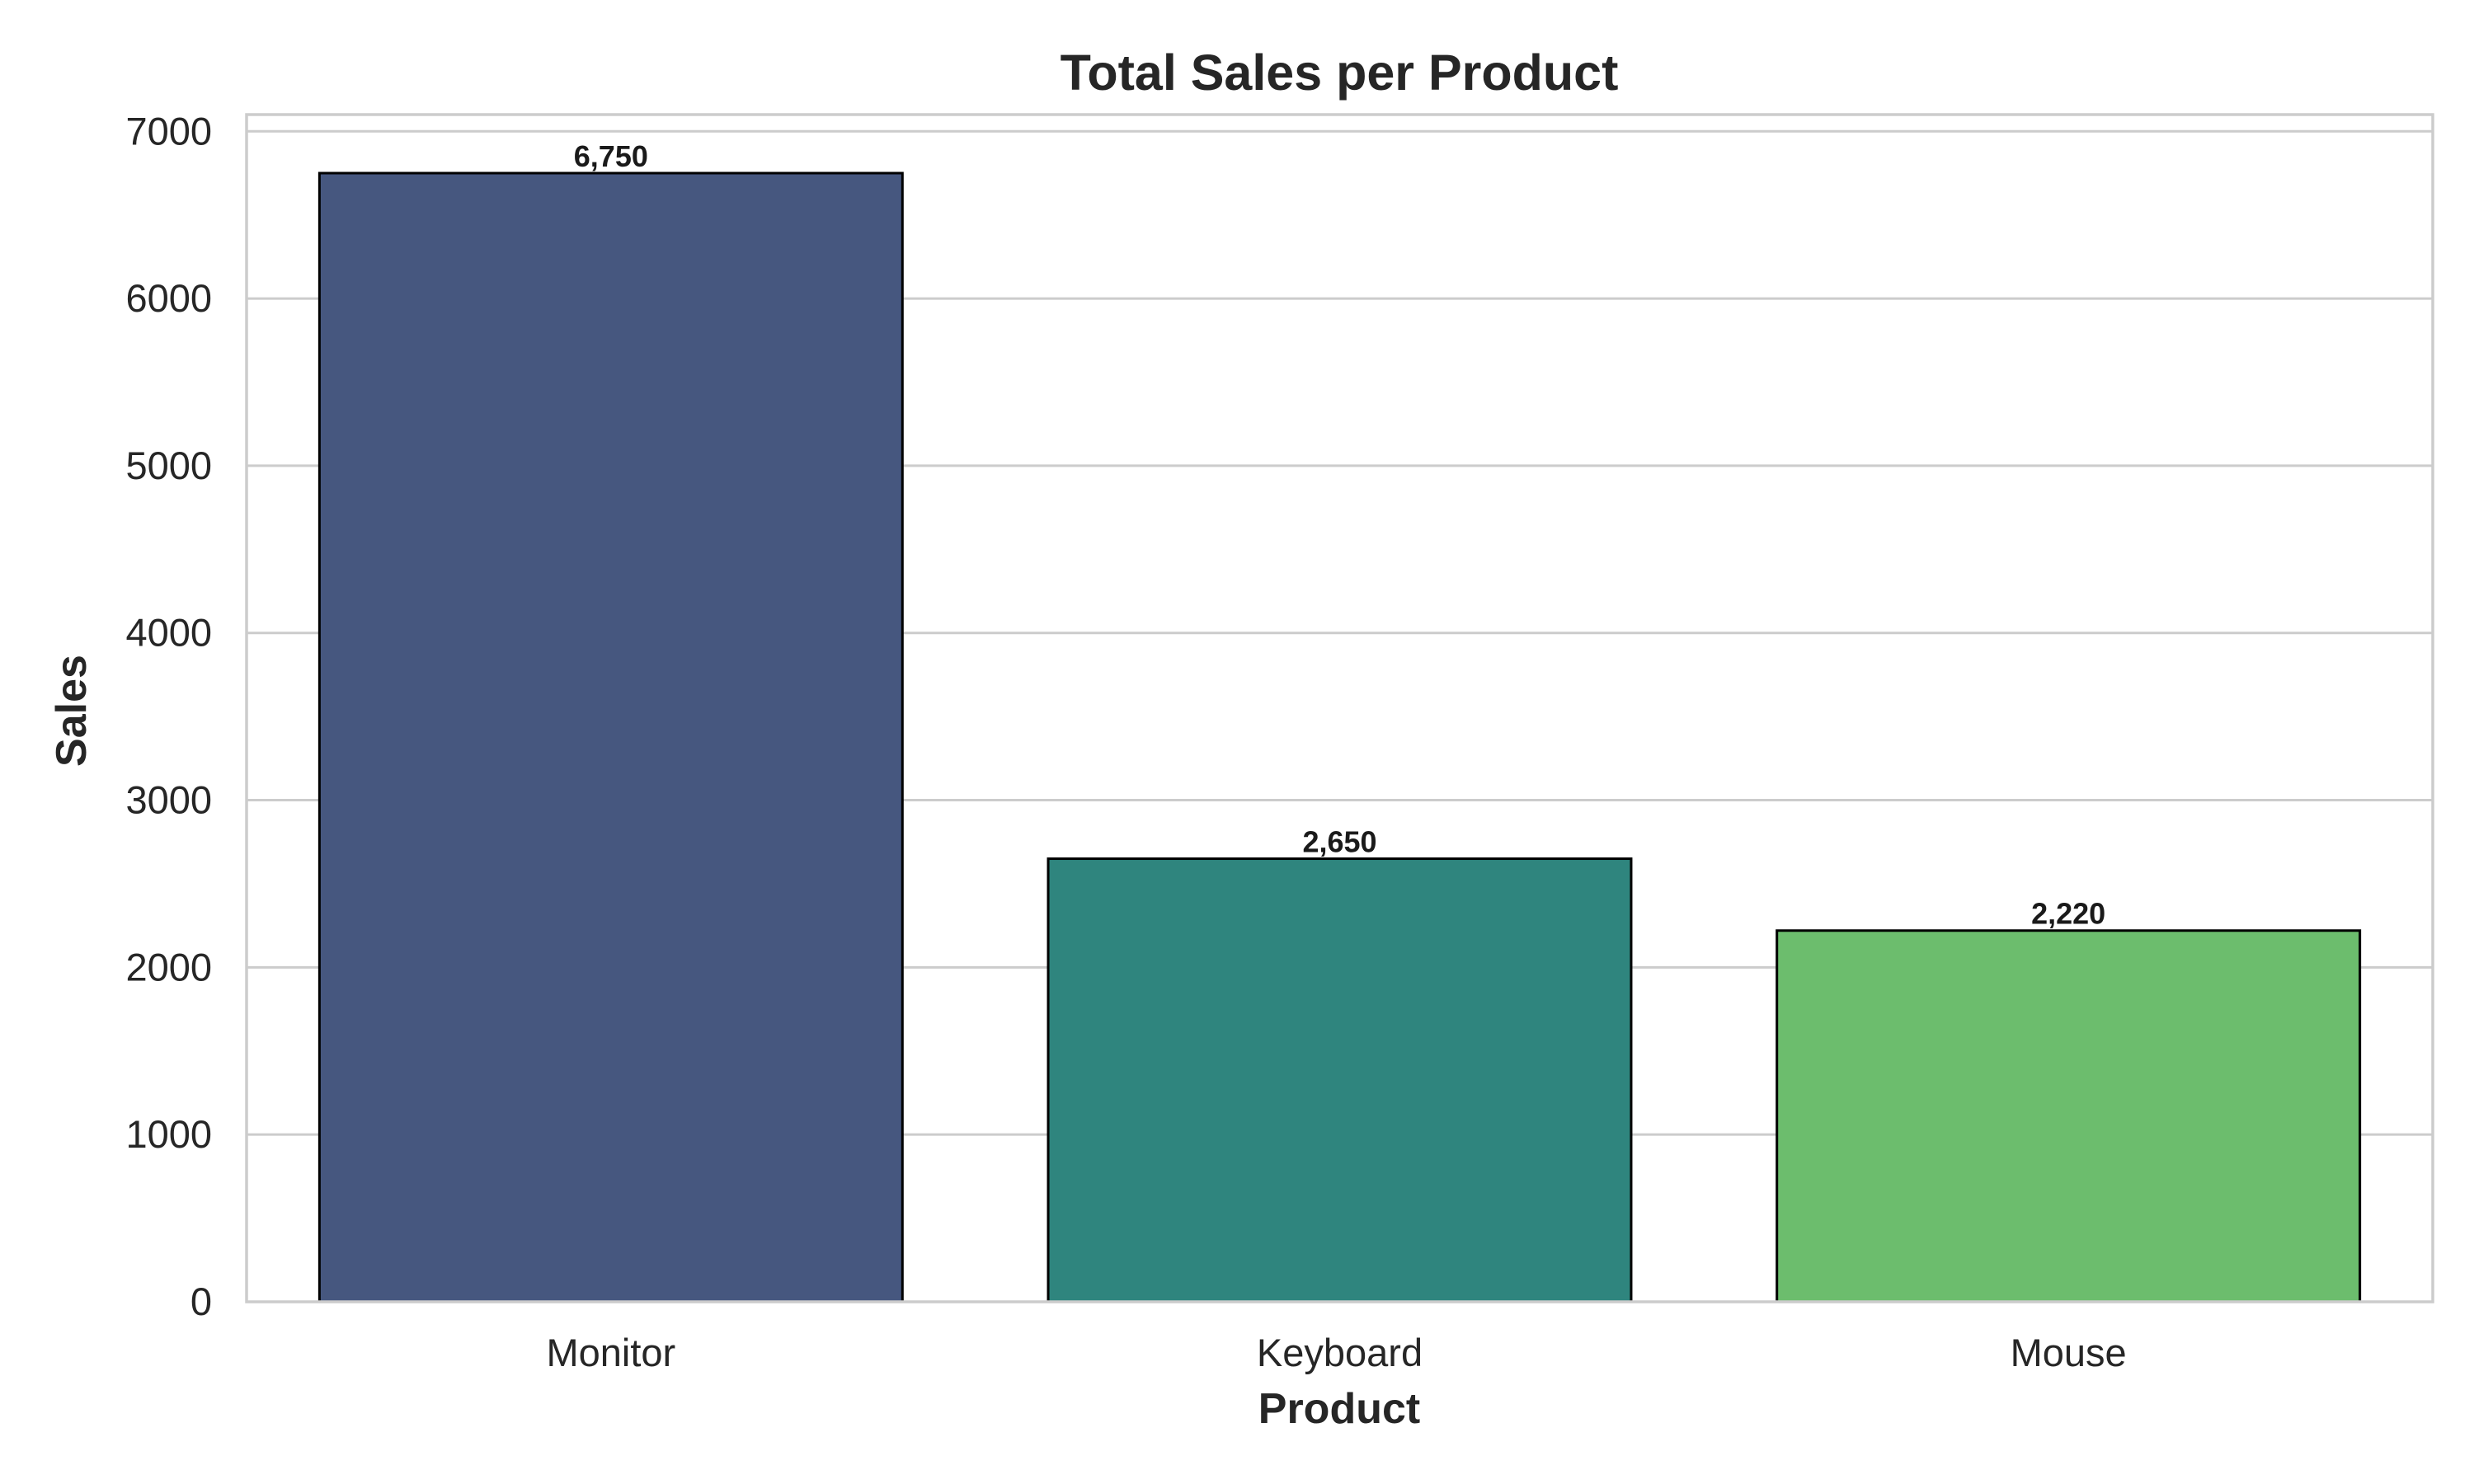 This screenshot has width=2474, height=1484. Describe the element at coordinates (168, 298) in the screenshot. I see `y-tick-label: 6000` at that location.